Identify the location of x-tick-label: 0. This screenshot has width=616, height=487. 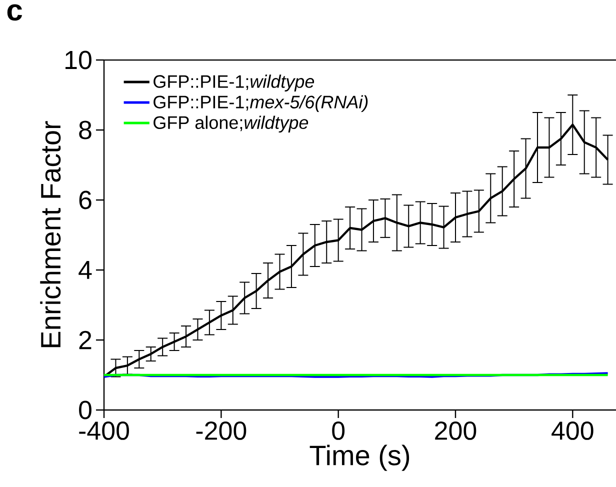
(338, 431).